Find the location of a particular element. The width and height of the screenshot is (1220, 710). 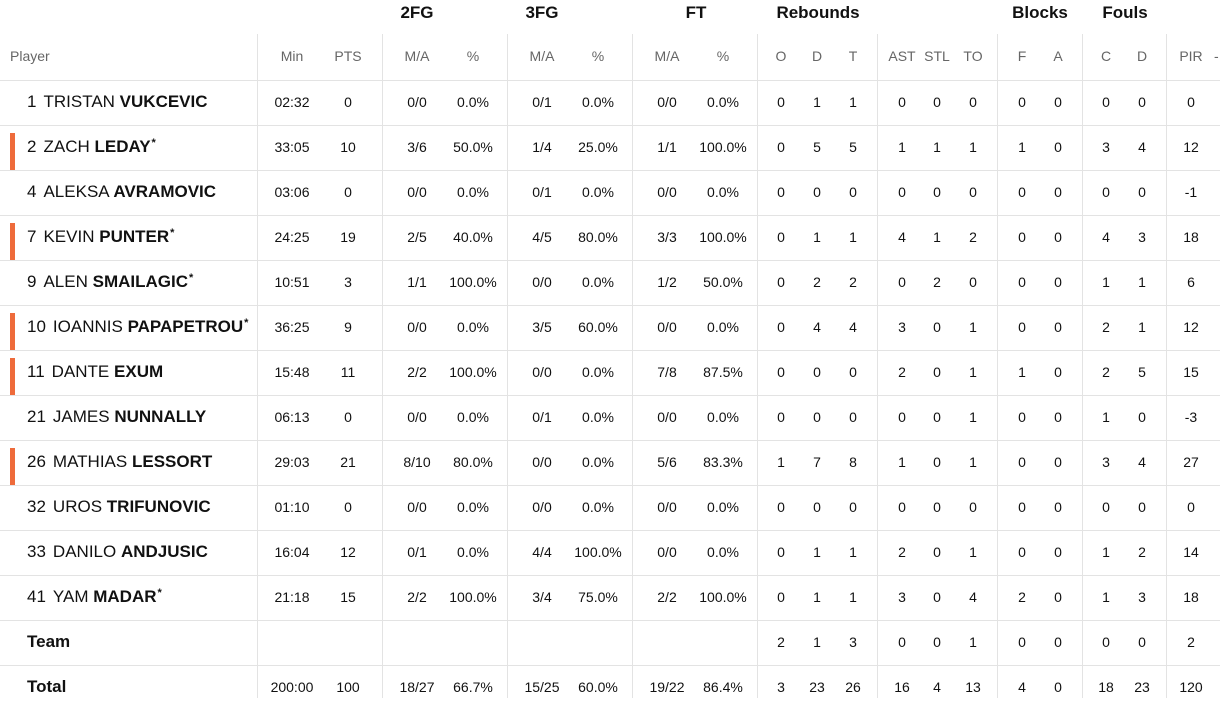

player-name: 10 IOANNIS PAPAPETROU* is located at coordinates (137, 327).